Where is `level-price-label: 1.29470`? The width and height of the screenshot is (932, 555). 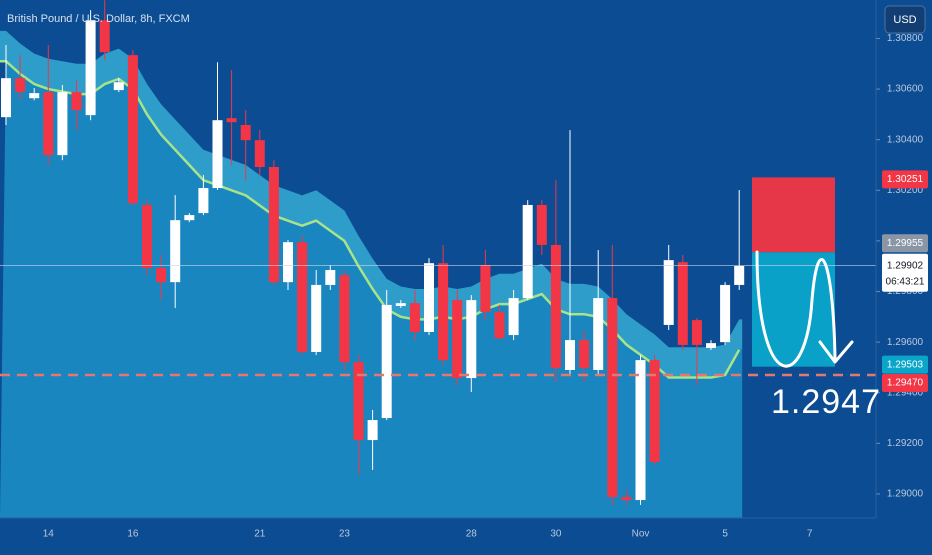
level-price-label: 1.29470 is located at coordinates (905, 383).